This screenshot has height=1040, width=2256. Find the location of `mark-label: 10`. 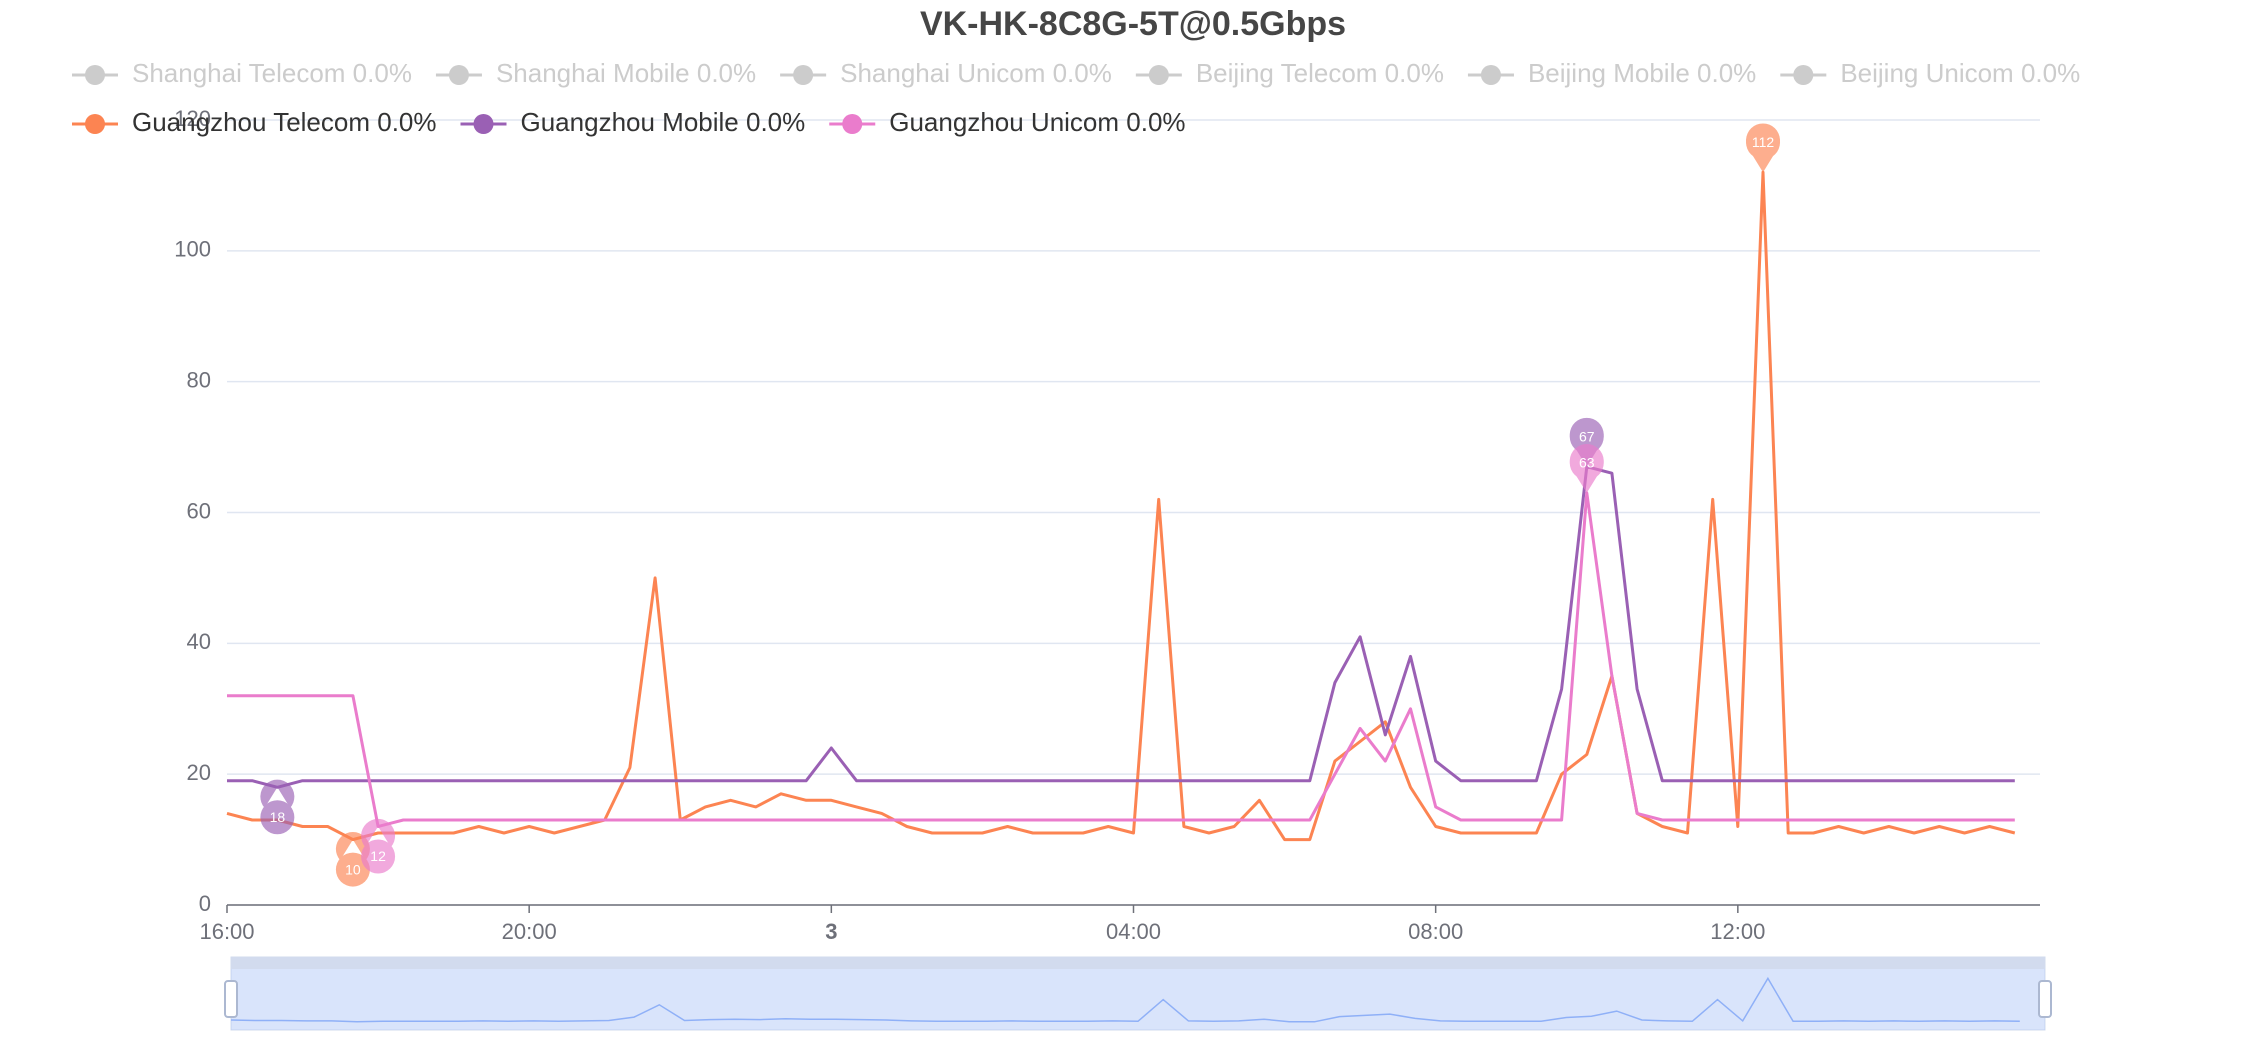

mark-label: 10 is located at coordinates (353, 869).